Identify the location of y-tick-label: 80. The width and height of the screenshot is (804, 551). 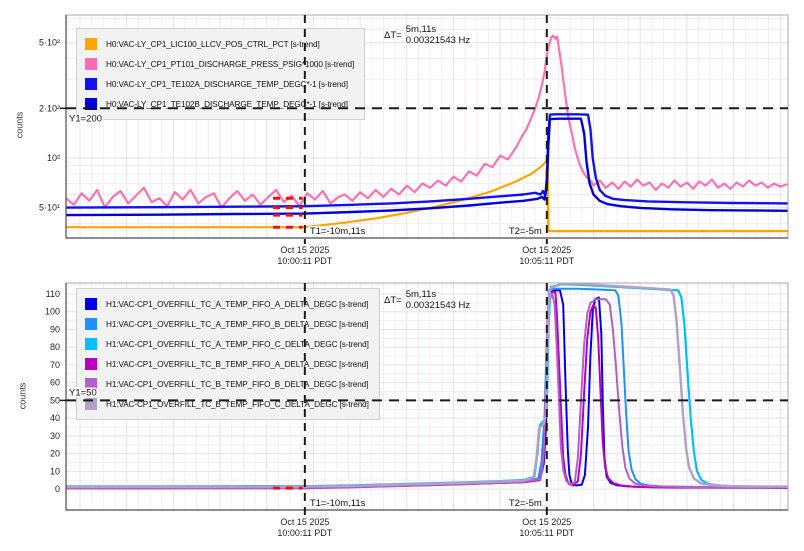
(55, 347).